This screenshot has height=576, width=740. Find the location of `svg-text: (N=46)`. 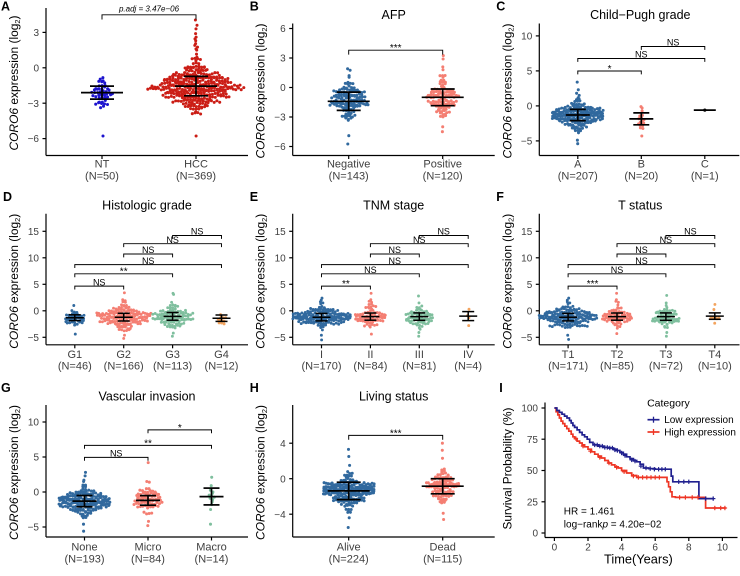

svg-text: (N=46) is located at coordinates (75, 367).